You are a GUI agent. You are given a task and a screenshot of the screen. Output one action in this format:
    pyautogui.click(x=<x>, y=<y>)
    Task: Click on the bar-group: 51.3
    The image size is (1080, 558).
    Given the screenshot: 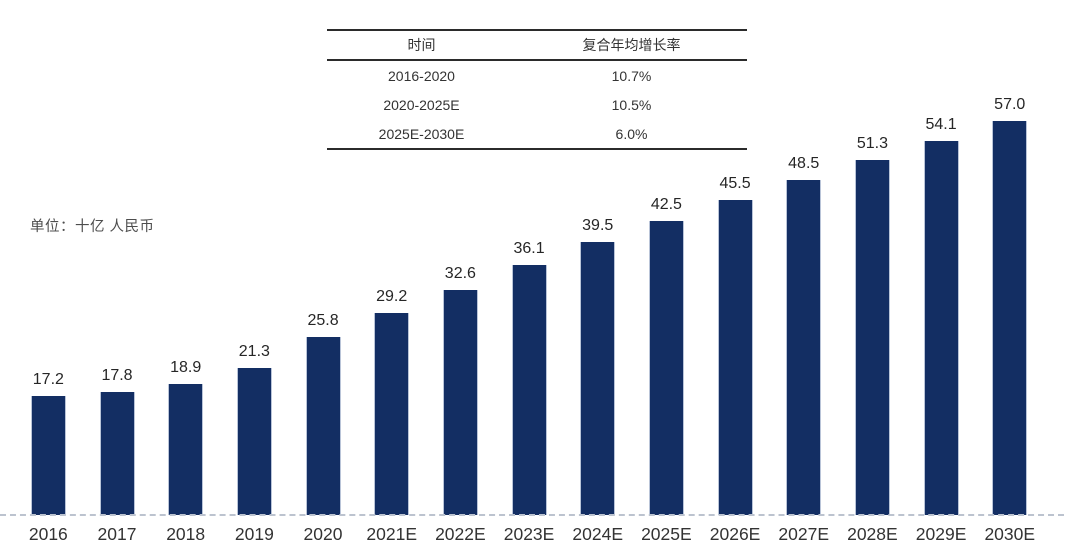 What is the action you would take?
    pyautogui.click(x=872, y=325)
    